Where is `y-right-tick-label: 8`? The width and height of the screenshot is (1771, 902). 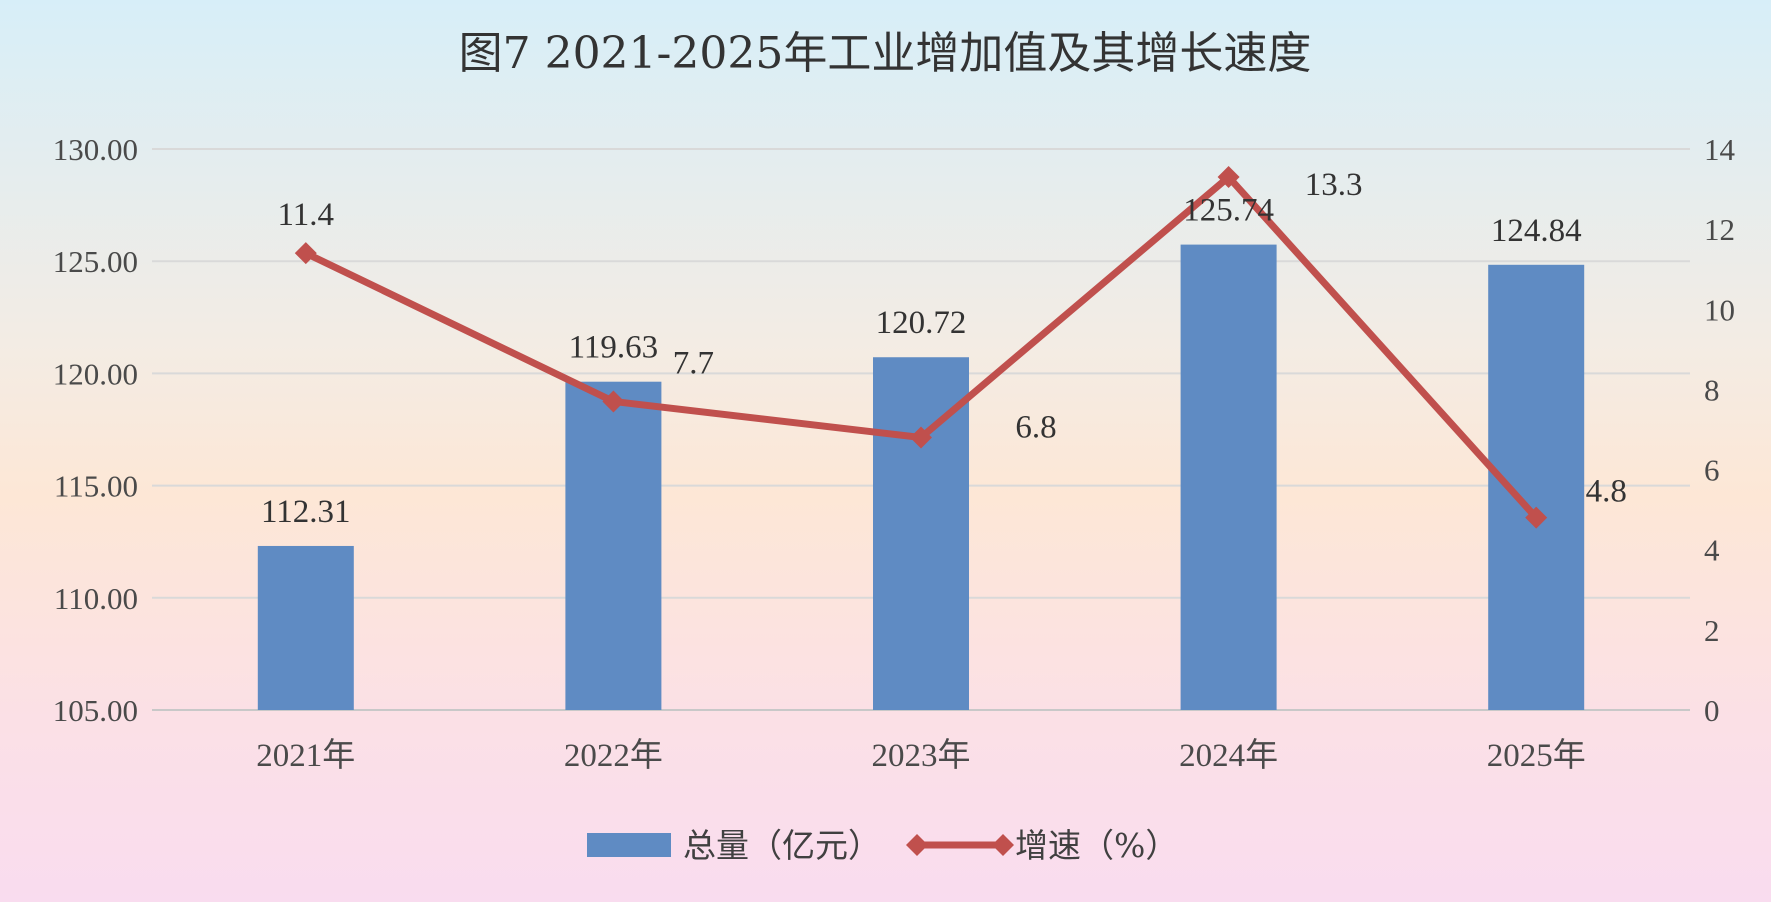
y-right-tick-label: 8 is located at coordinates (1712, 389).